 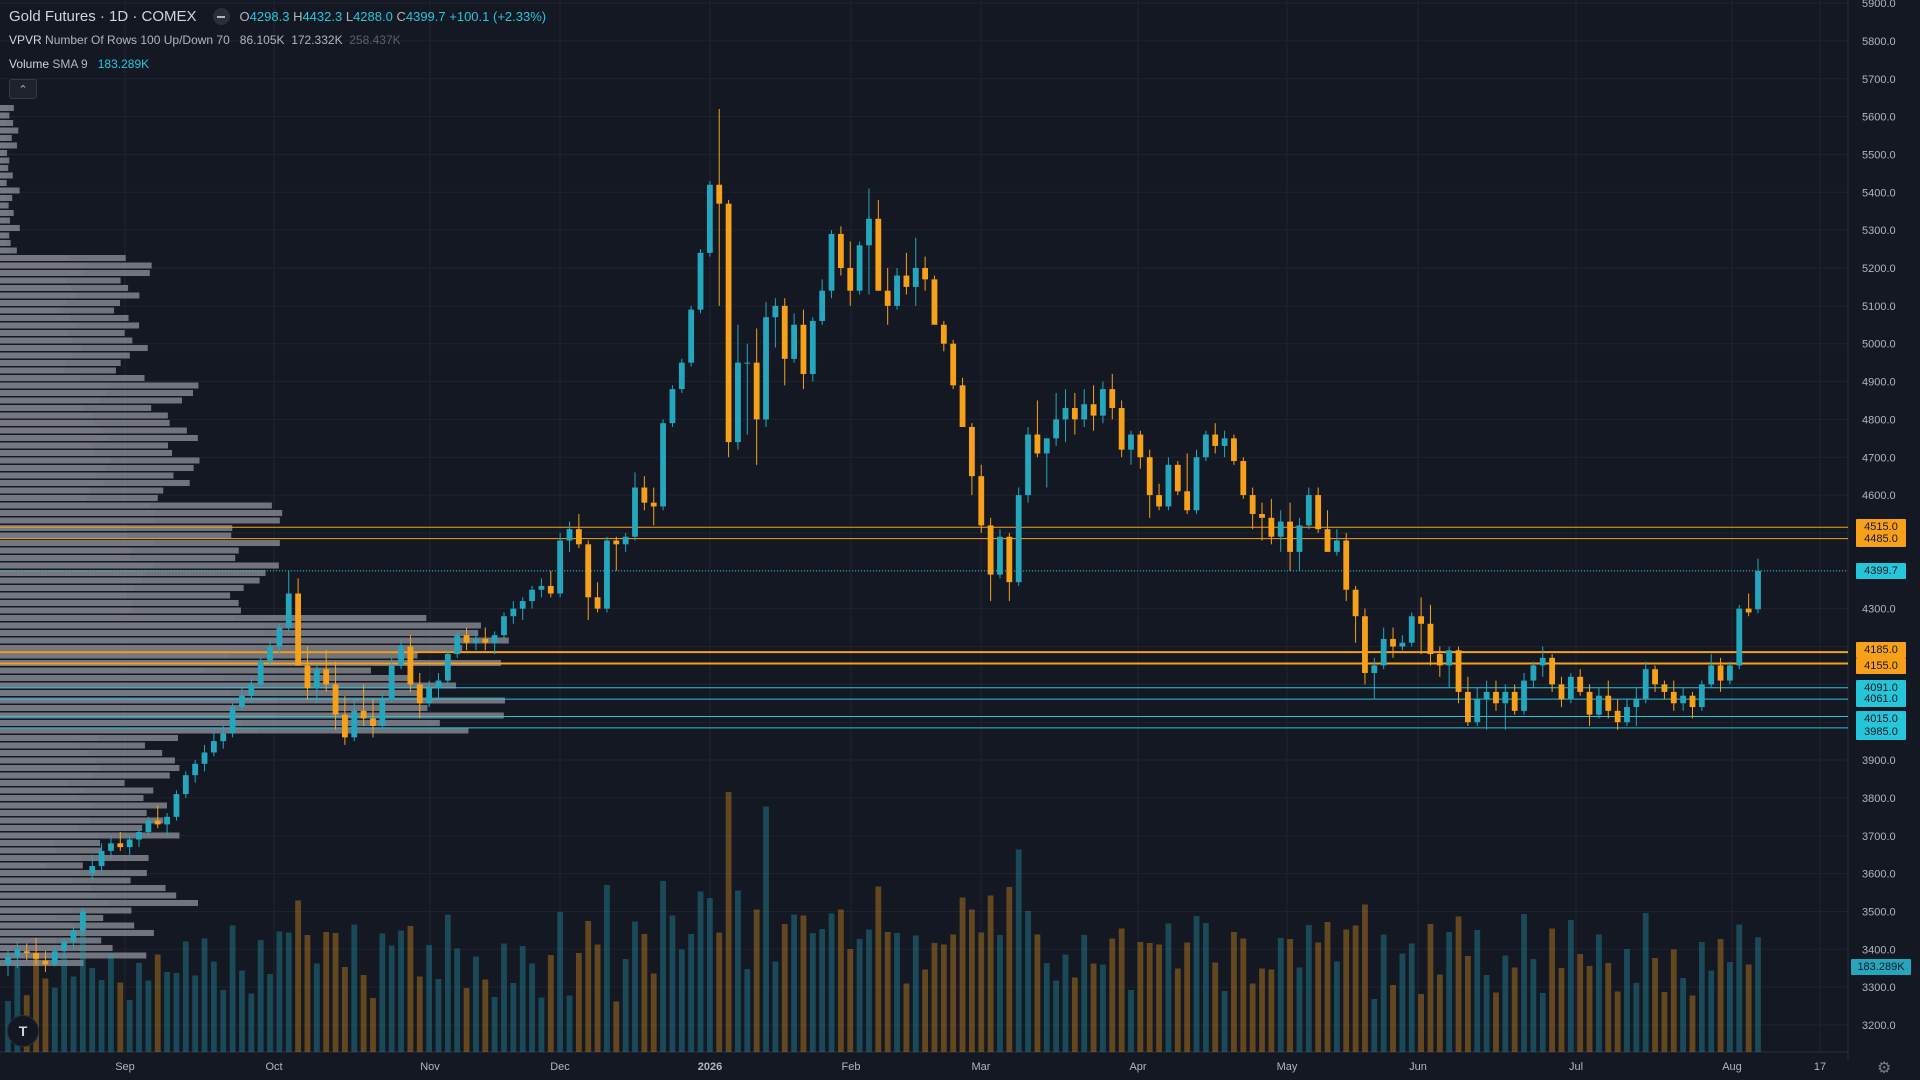 I want to click on collapse-legend-button: ⌃, so click(x=23, y=89).